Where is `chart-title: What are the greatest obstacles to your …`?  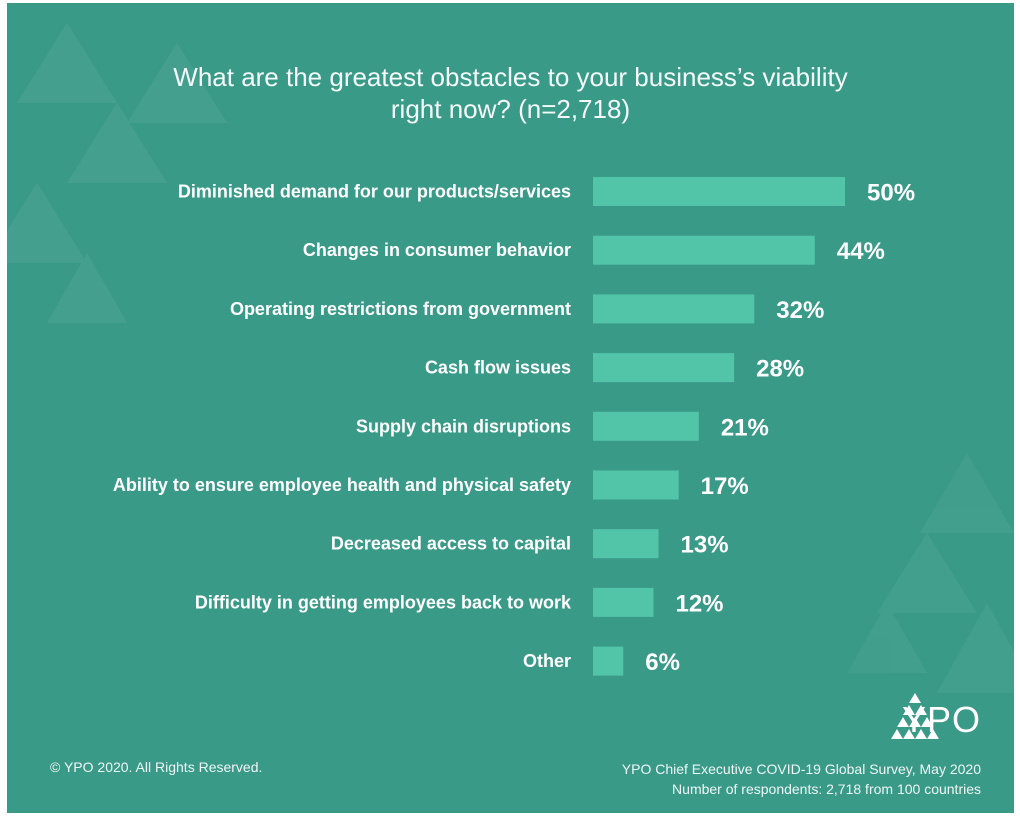 chart-title: What are the greatest obstacles to your … is located at coordinates (510, 93).